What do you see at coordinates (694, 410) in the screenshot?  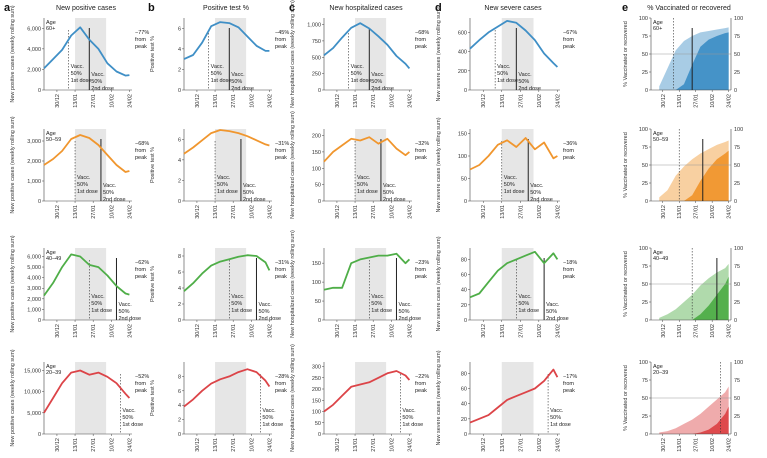 I see `area-first-dose` at bounding box center [694, 410].